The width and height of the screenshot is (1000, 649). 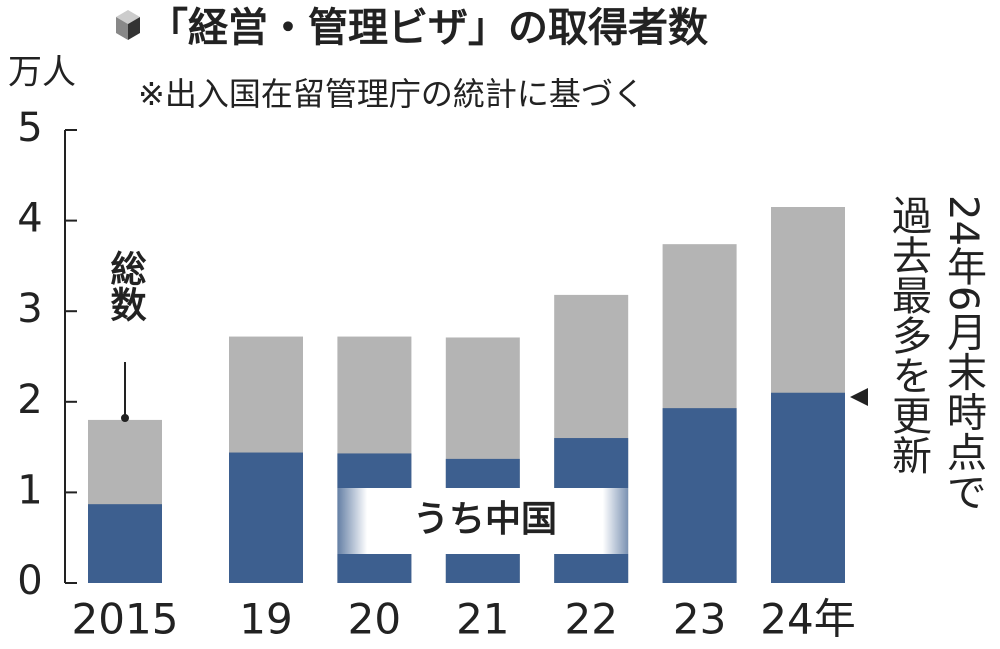 I want to click on y-tick-label: 5, so click(x=29, y=128).